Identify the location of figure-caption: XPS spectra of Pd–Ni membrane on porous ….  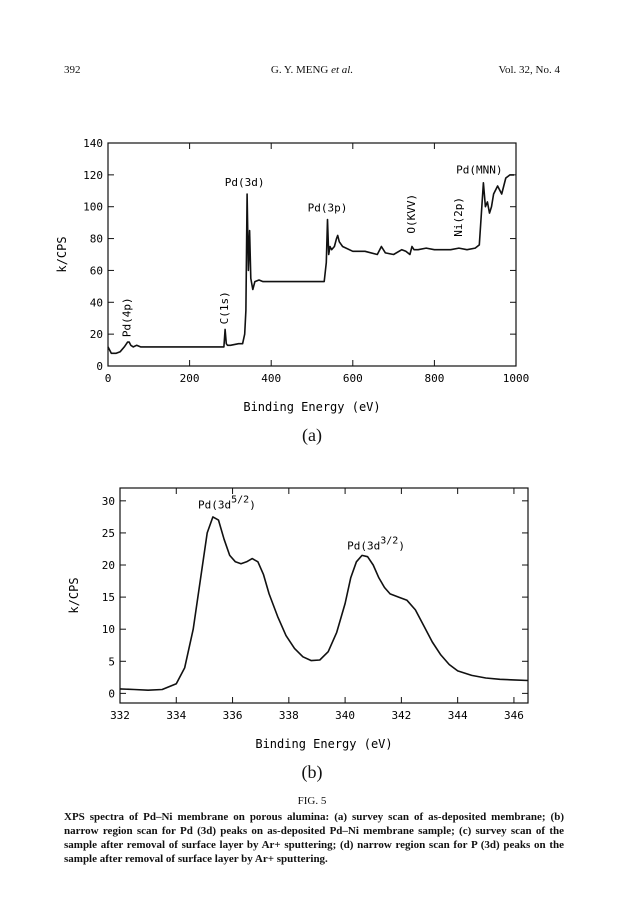
(314, 838).